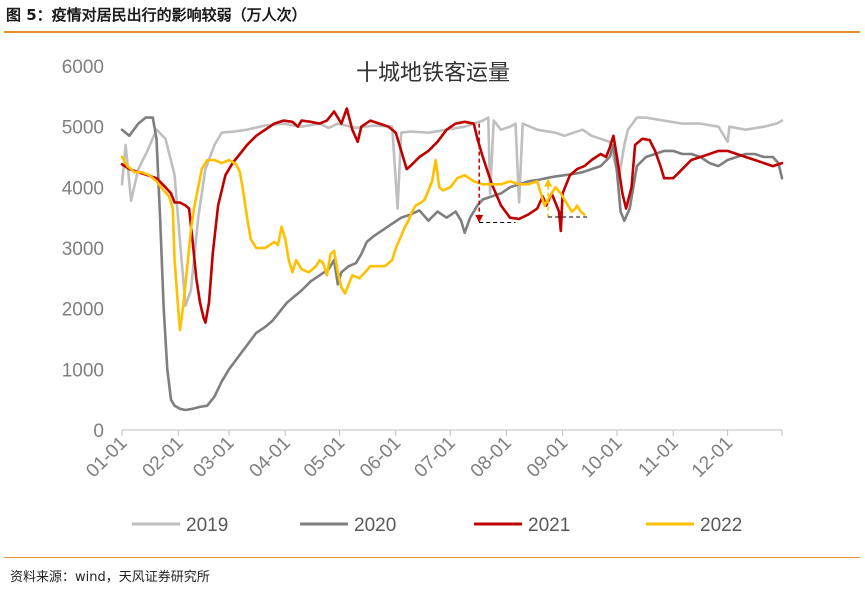 This screenshot has height=594, width=865. What do you see at coordinates (83, 128) in the screenshot?
I see `y-tick-label: 5000` at bounding box center [83, 128].